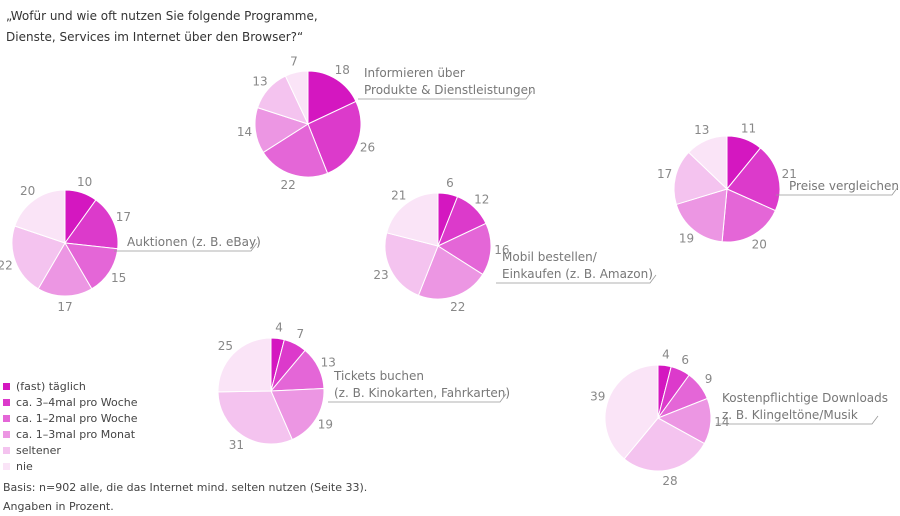 This screenshot has width=900, height=516. What do you see at coordinates (501, 250) in the screenshot?
I see `value-label-1-2-weekly: 16` at bounding box center [501, 250].